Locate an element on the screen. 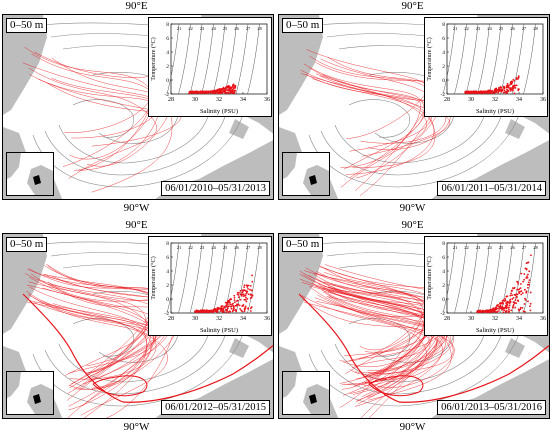 The height and width of the screenshot is (433, 550). meridian-label-bottom: 90°W is located at coordinates (136, 208).